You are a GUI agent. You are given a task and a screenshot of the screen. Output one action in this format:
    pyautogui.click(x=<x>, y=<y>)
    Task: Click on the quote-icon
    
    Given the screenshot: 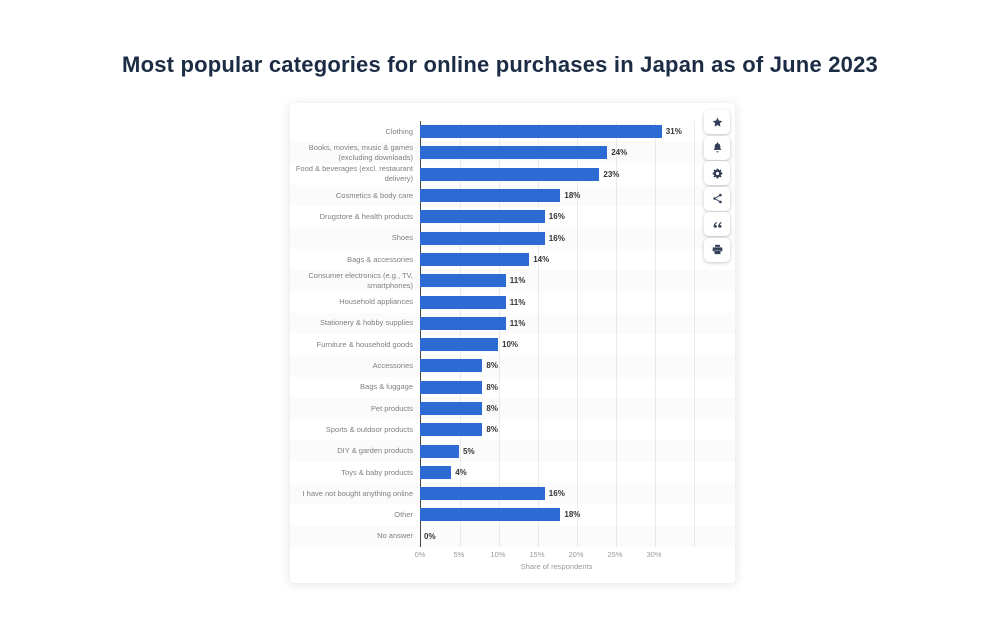 What is the action you would take?
    pyautogui.click(x=717, y=224)
    